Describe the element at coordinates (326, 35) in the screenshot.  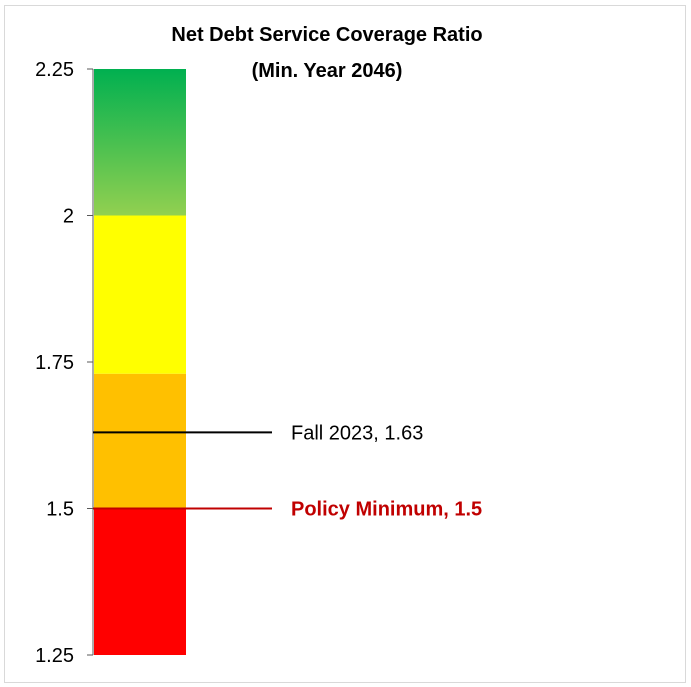
I see `chart-title-line-1: Net Debt Service Coverage Ratio` at that location.